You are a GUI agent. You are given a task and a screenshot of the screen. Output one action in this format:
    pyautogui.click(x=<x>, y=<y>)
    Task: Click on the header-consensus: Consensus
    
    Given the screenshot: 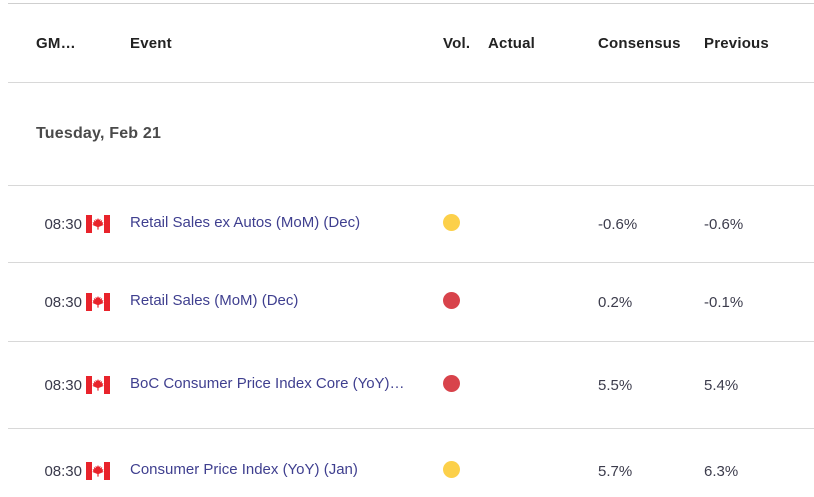 What is the action you would take?
    pyautogui.click(x=639, y=43)
    